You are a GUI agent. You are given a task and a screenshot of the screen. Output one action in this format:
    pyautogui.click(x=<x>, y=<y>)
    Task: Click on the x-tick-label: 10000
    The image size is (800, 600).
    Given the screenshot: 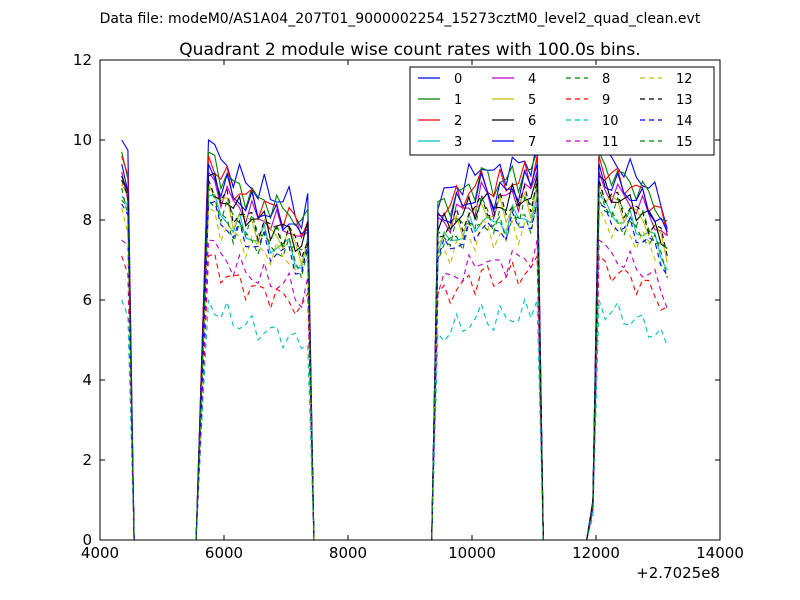 What is the action you would take?
    pyautogui.click(x=472, y=553)
    